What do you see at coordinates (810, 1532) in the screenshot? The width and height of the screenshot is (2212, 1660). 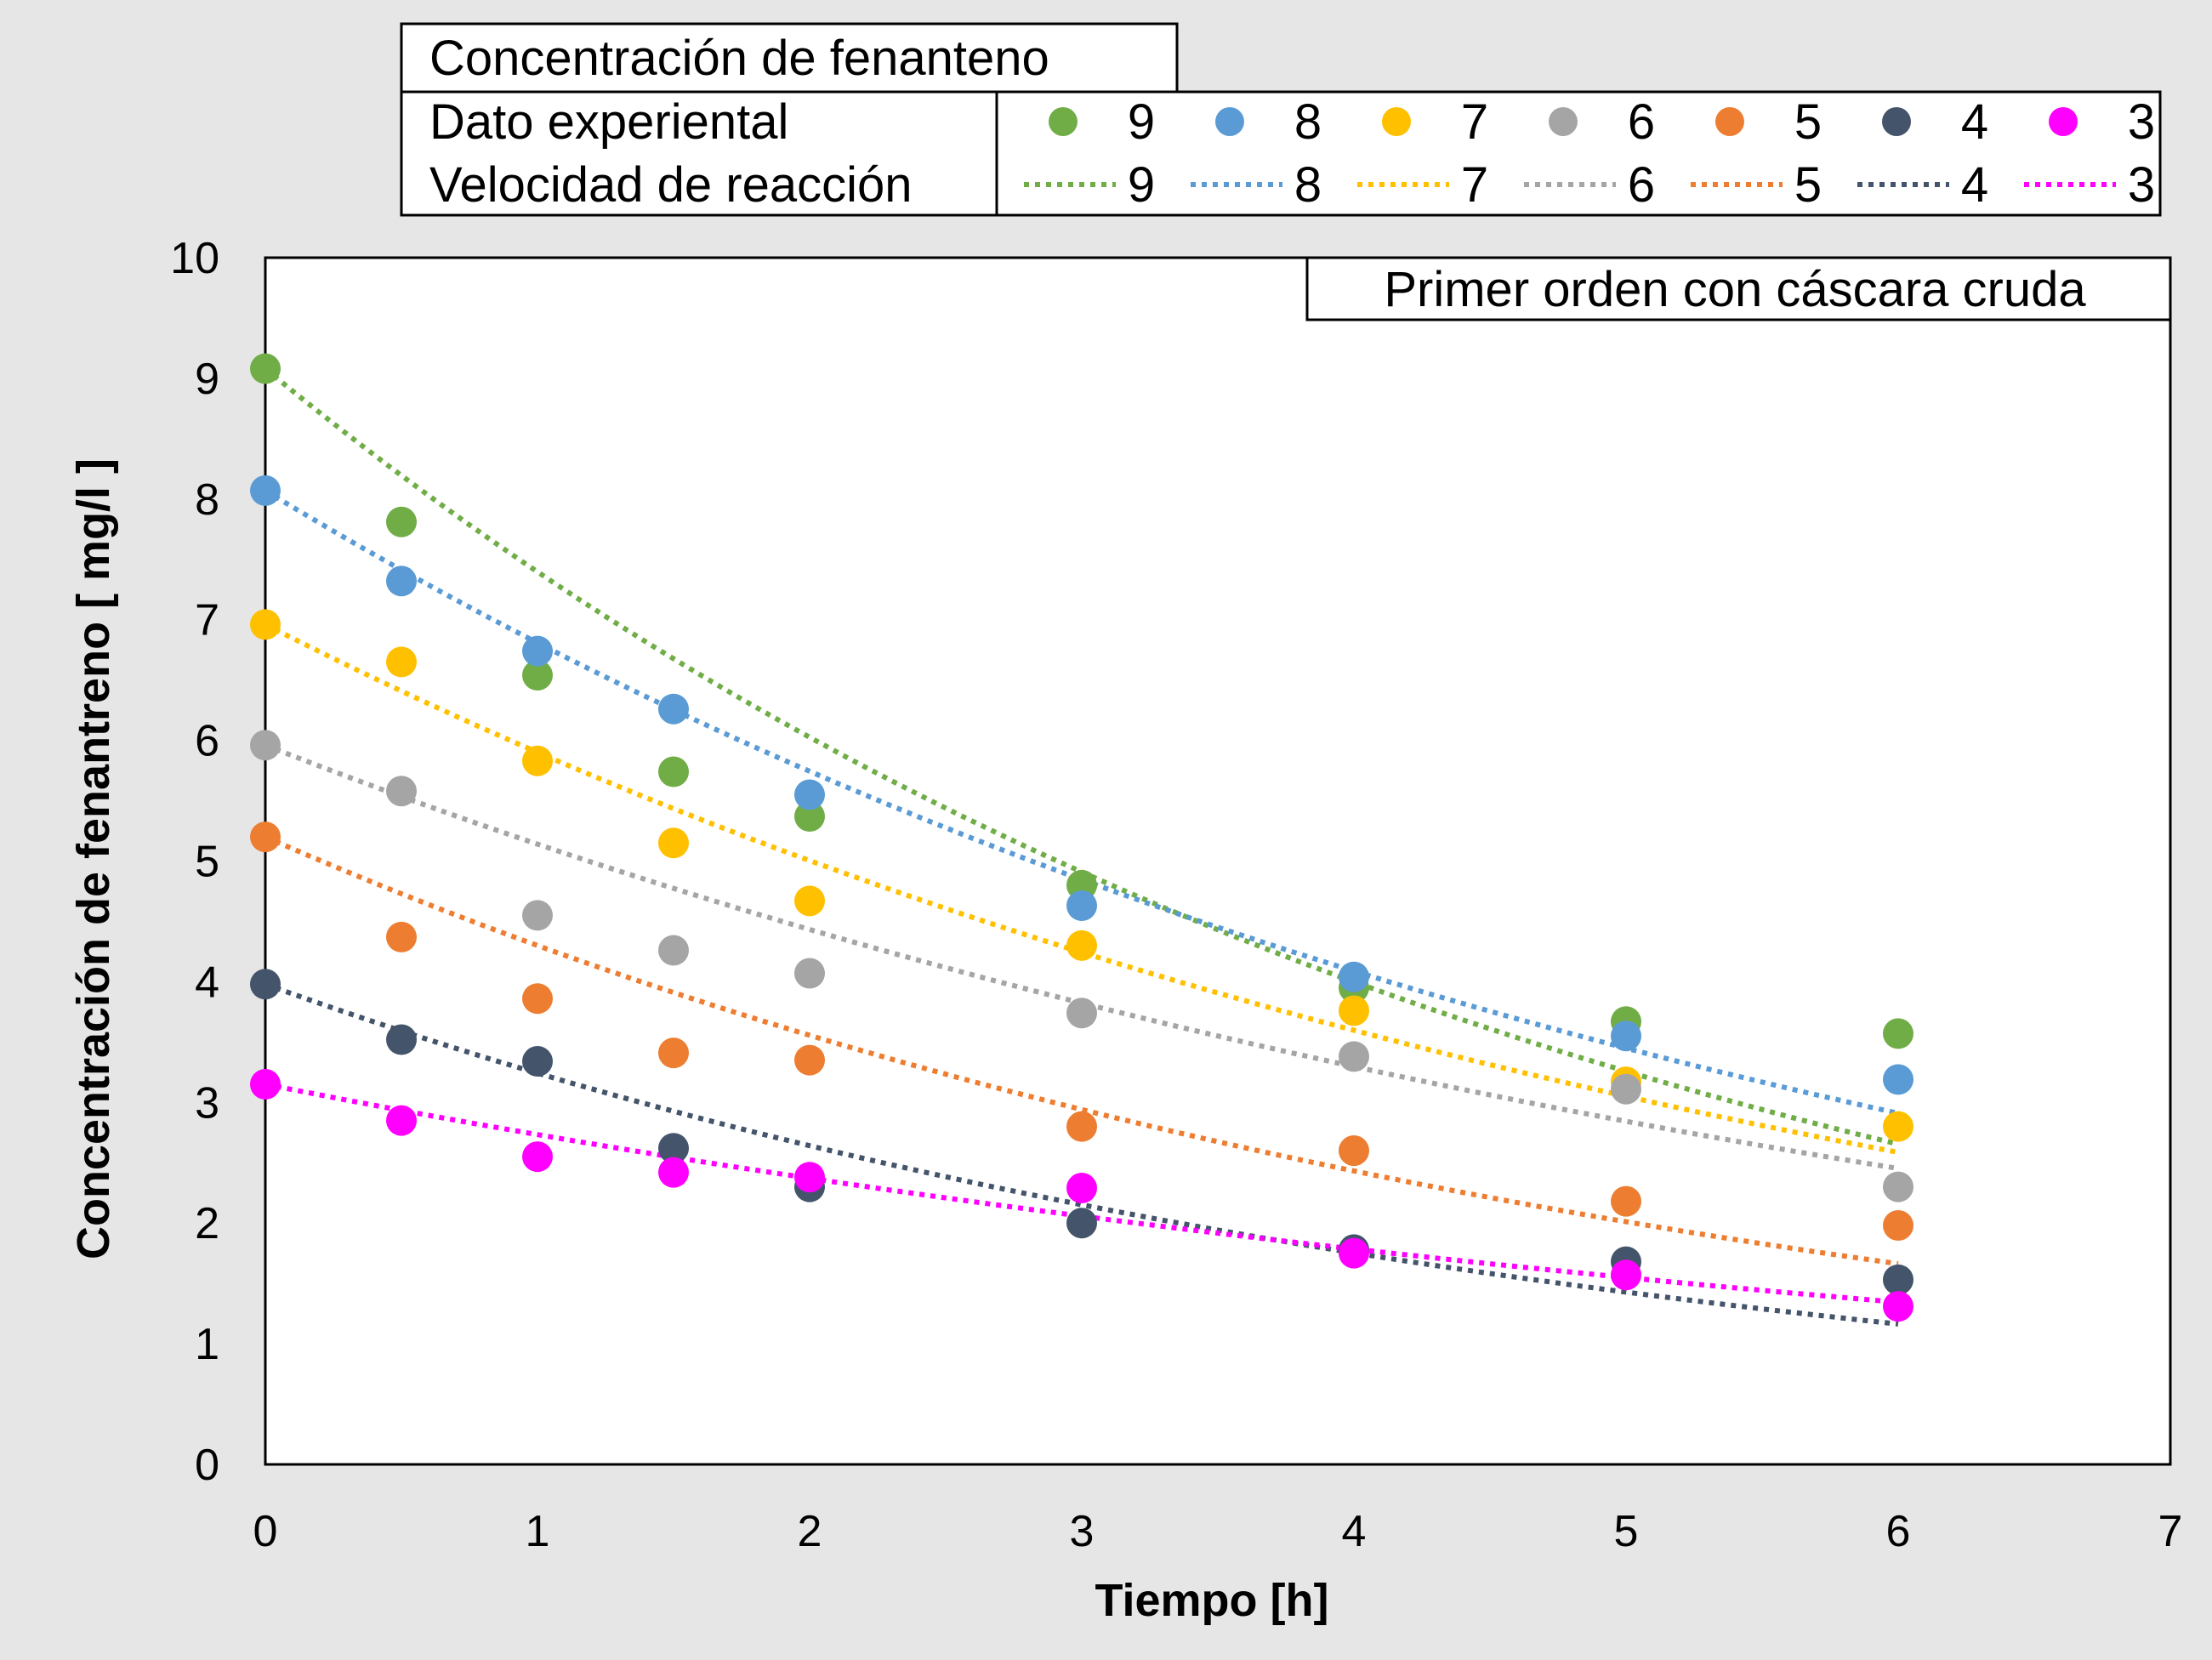 I see `x-tick-label: 2` at bounding box center [810, 1532].